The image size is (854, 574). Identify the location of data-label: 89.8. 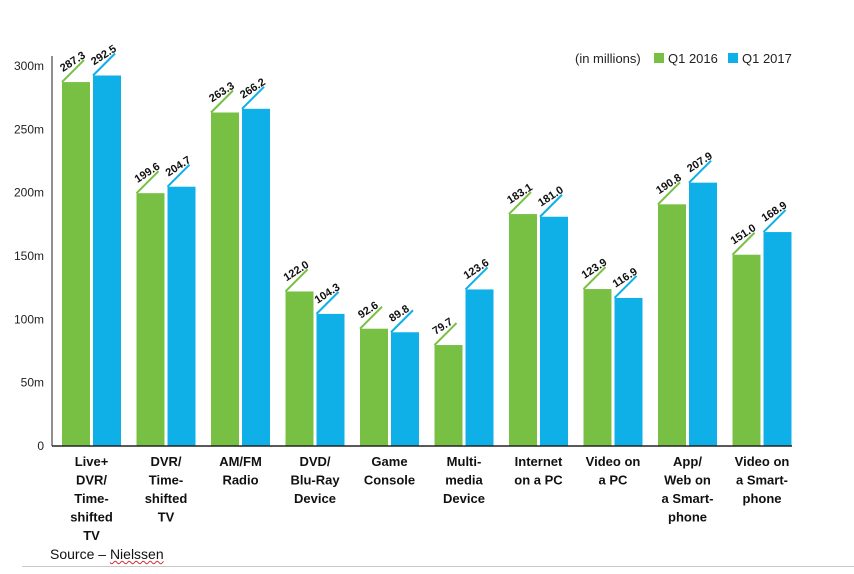
(399, 314).